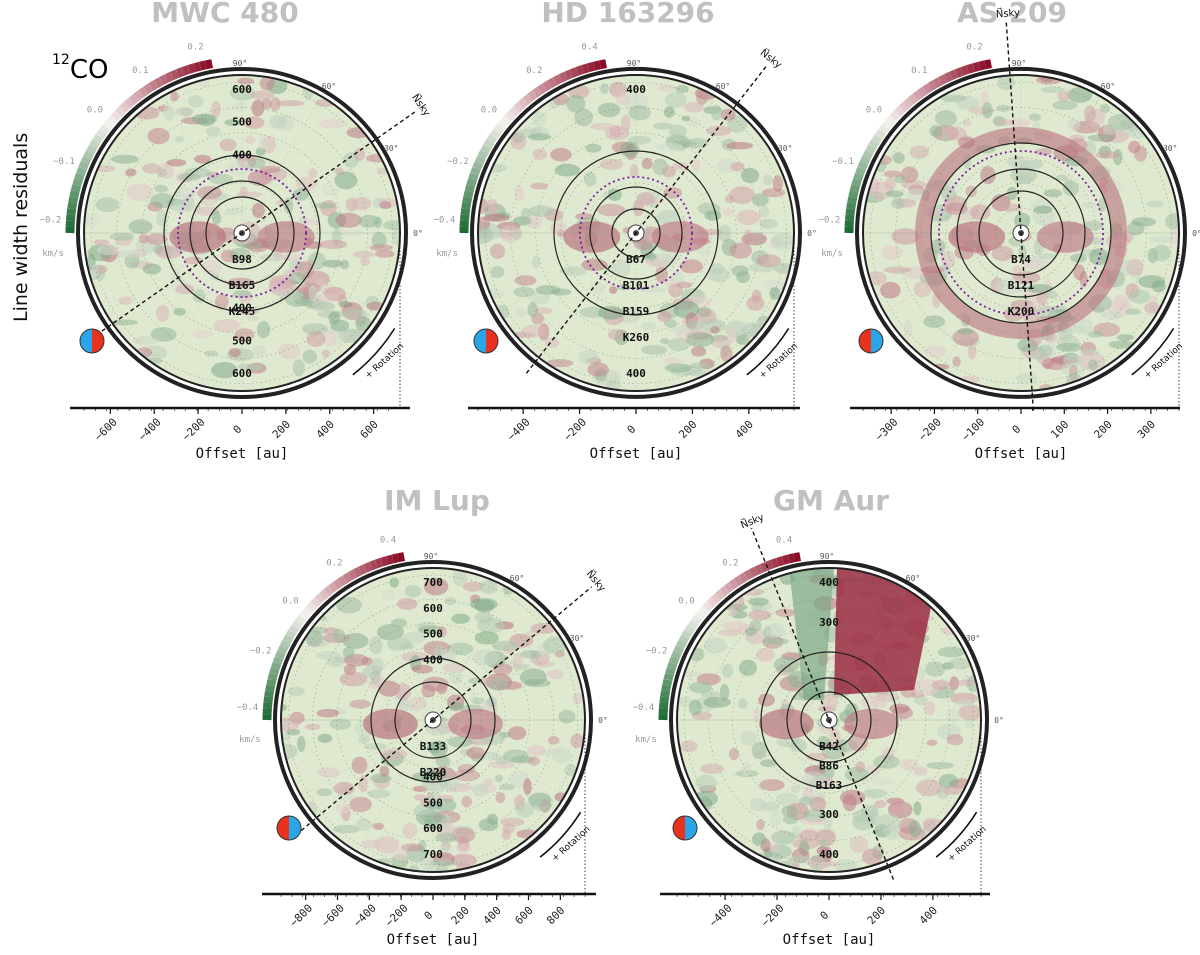 The image size is (1200, 955). What do you see at coordinates (1021, 454) in the screenshot?
I see `x-axis-label: Offset [au]` at bounding box center [1021, 454].